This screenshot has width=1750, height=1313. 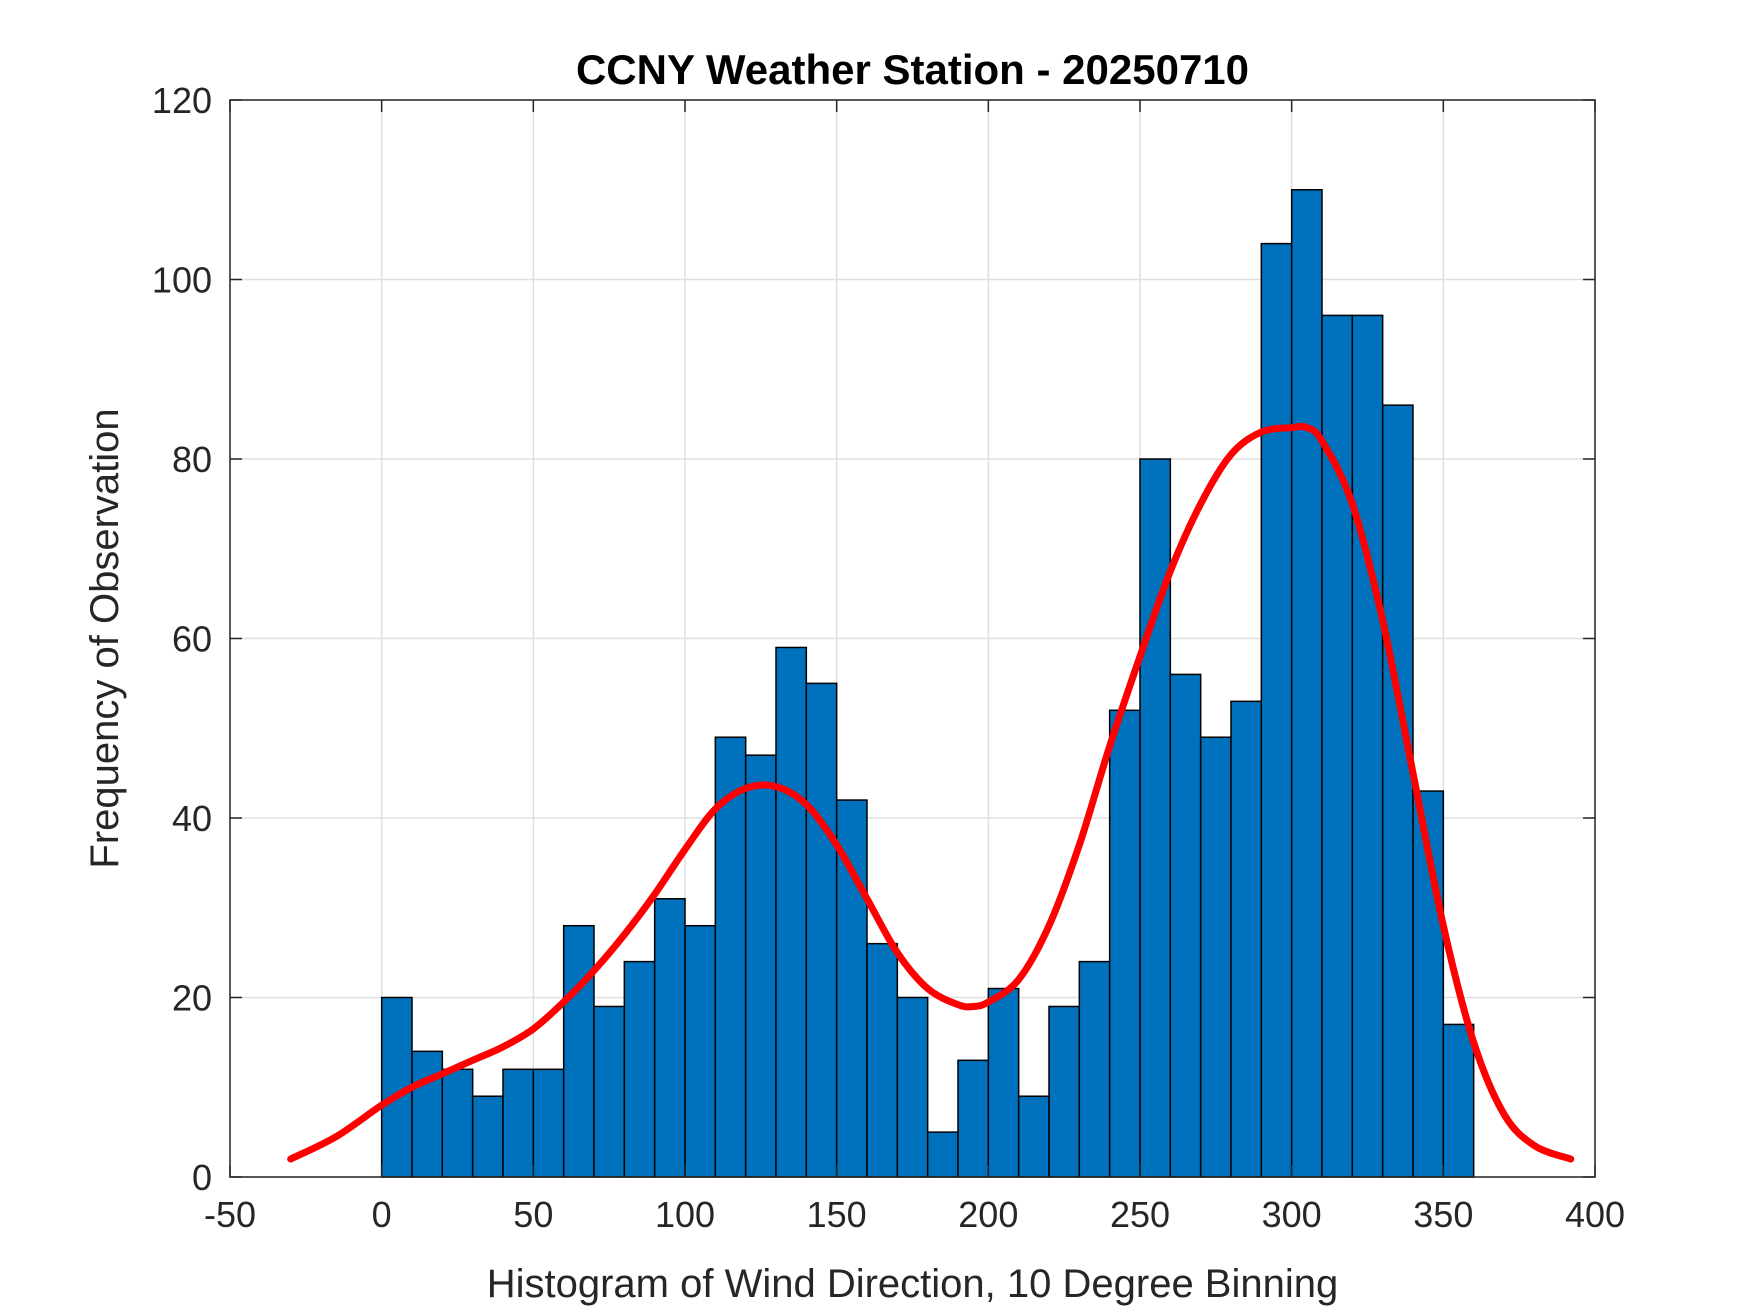 What do you see at coordinates (912, 69) in the screenshot?
I see `chart-title: CCNY Weather Station - 20250710` at bounding box center [912, 69].